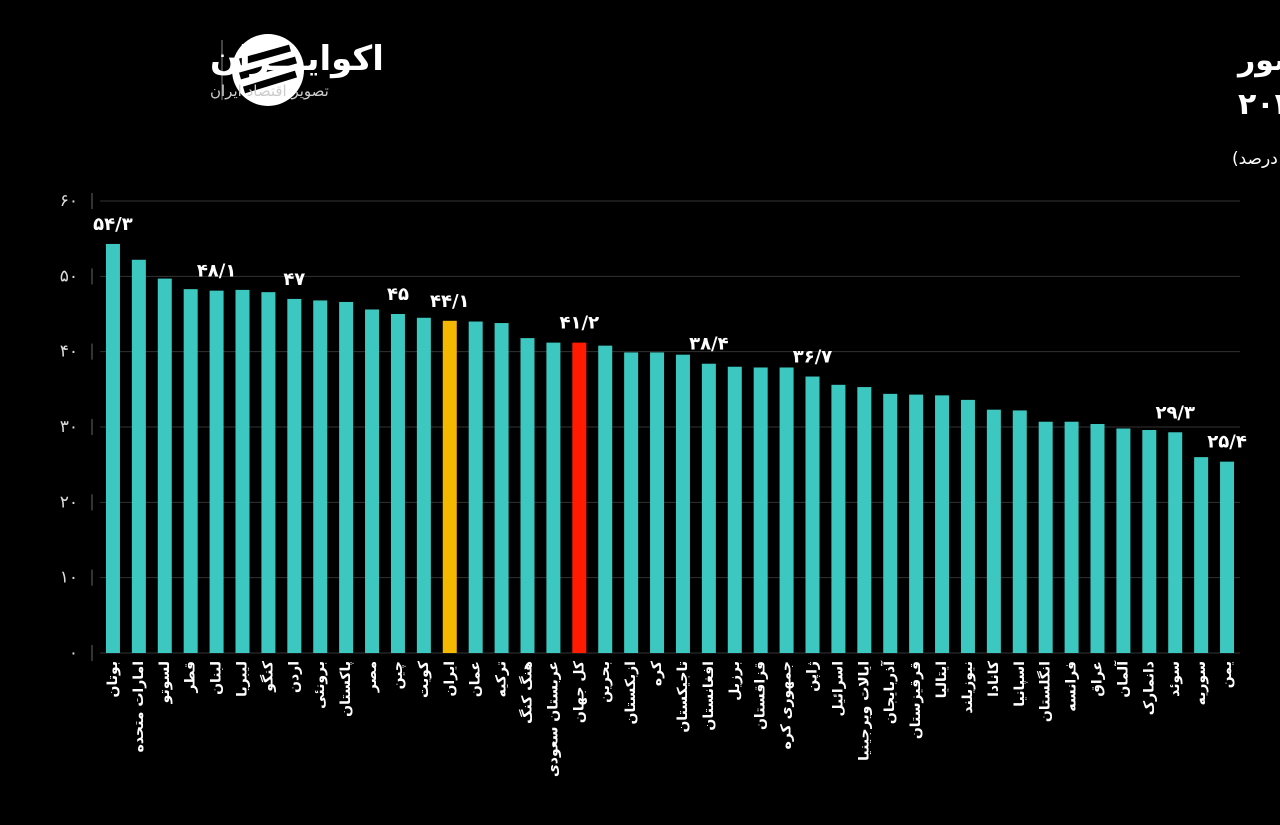  What do you see at coordinates (69, 352) in the screenshot?
I see `y-tick-label: ۴۰` at bounding box center [69, 352].